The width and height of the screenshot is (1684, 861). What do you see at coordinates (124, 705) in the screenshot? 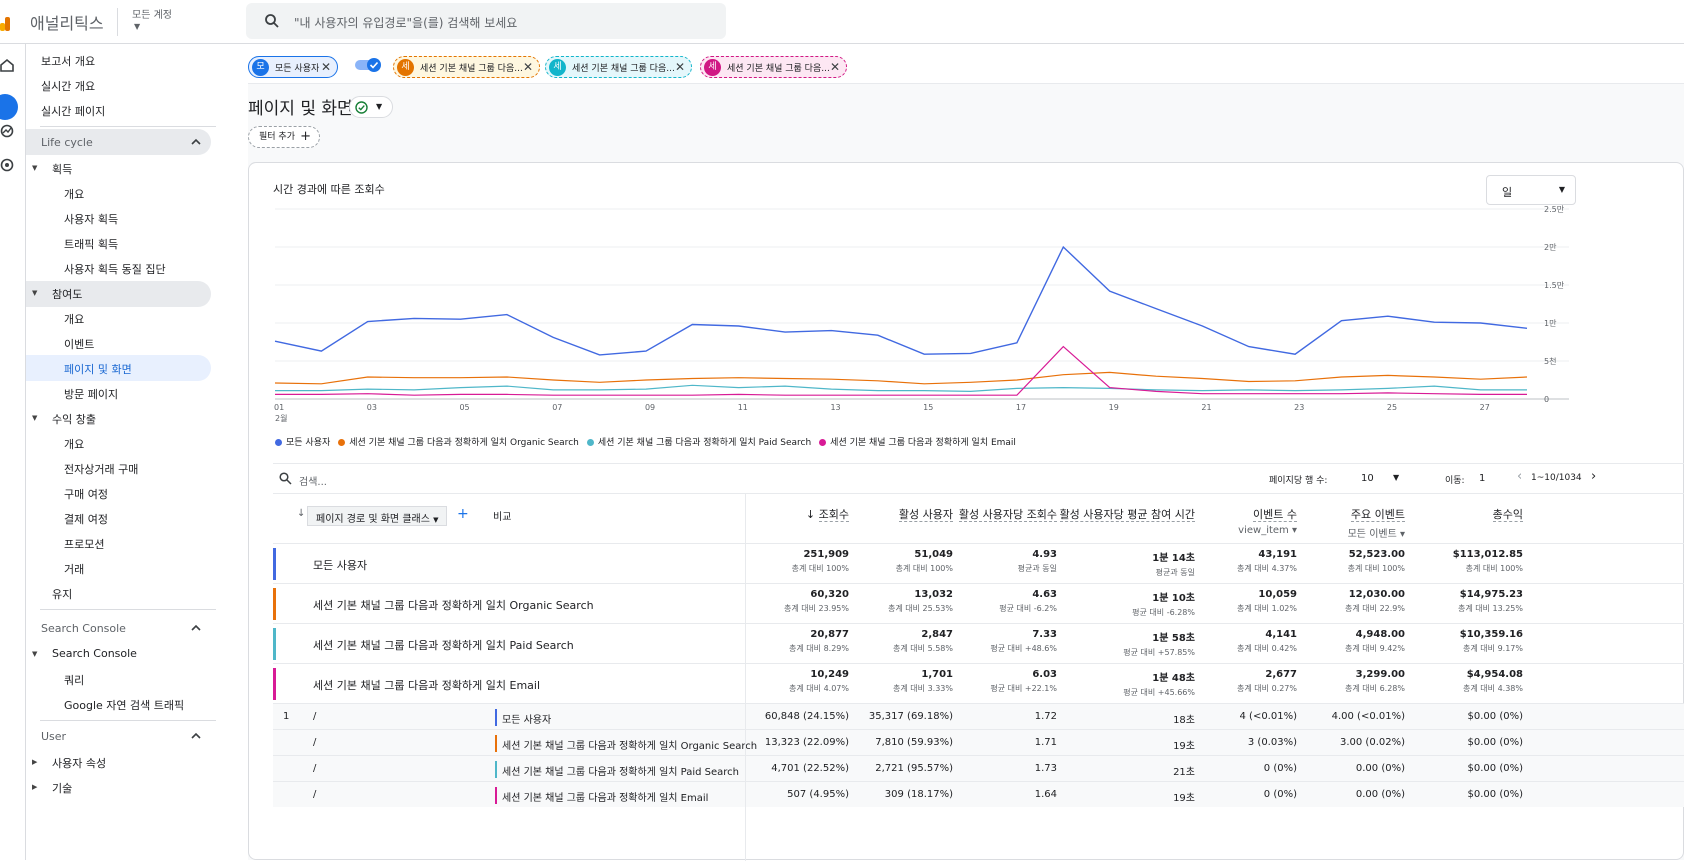
I see `sidebar-item-google-organic: Google 자연 검색 트래픽` at bounding box center [124, 705].